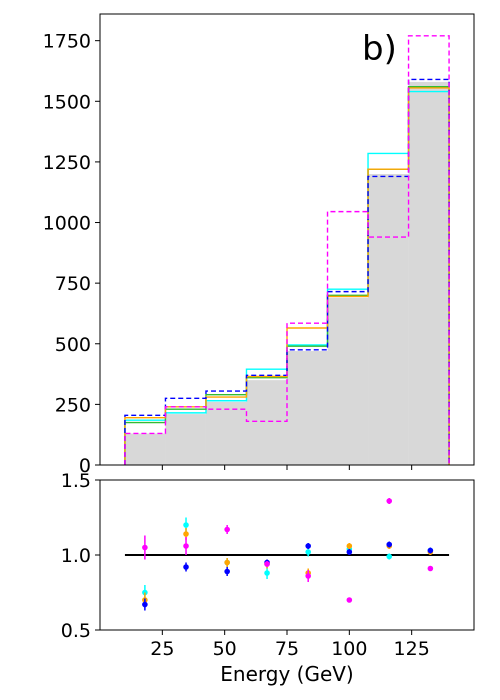  Describe the element at coordinates (287, 467) in the screenshot. I see `histogram-x-ticks` at that location.